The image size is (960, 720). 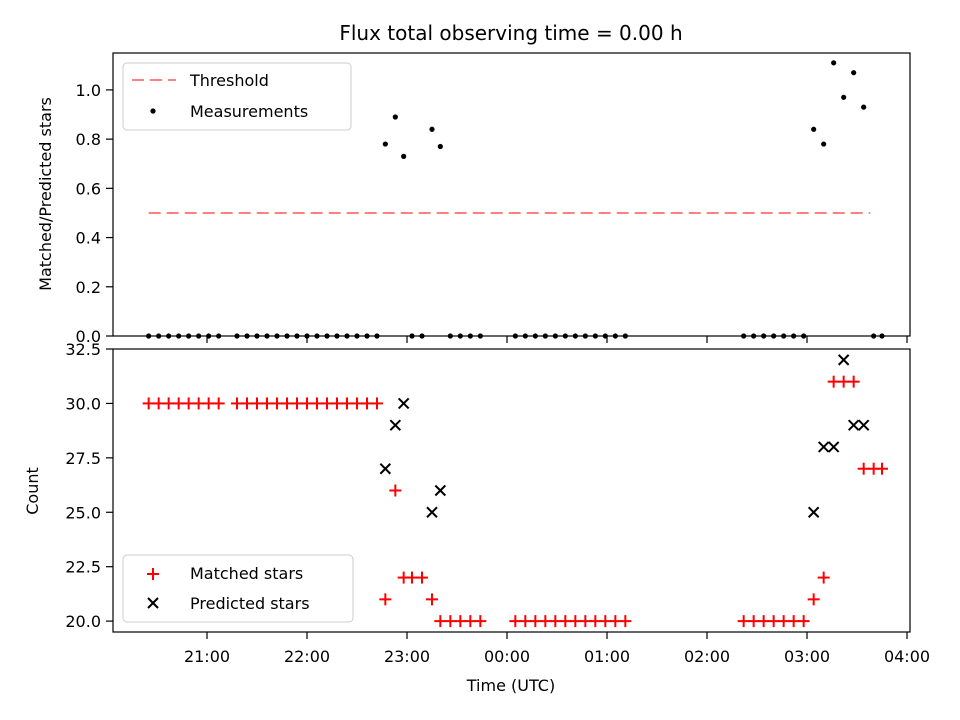 I want to click on ratio-legend-box, so click(x=237, y=96).